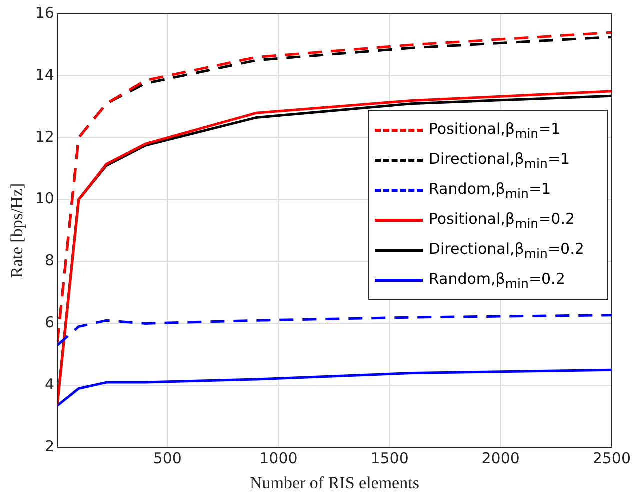 This screenshot has height=498, width=634. Describe the element at coordinates (44, 137) in the screenshot. I see `y-tick-label: 12` at that location.